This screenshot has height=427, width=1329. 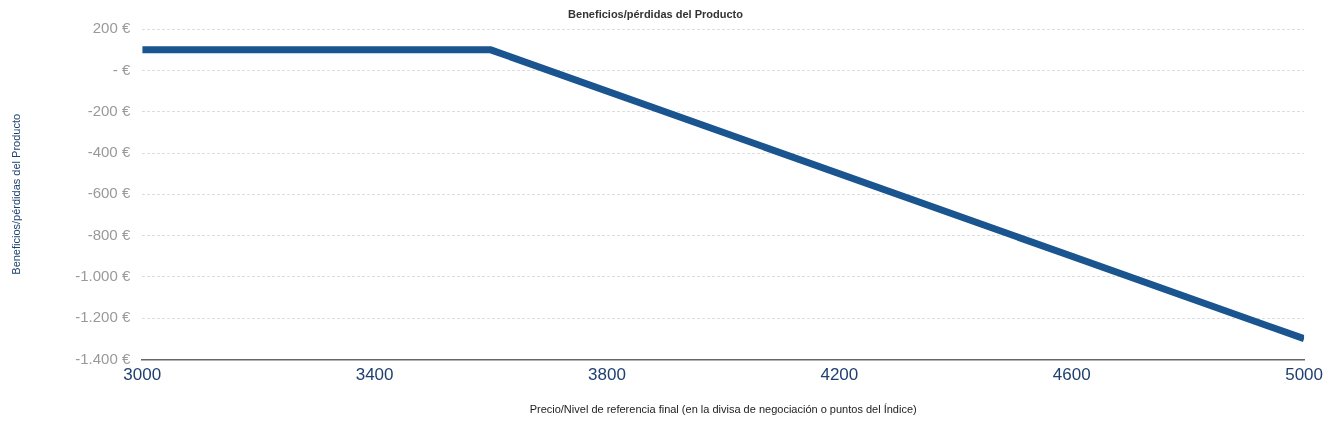 What do you see at coordinates (607, 375) in the screenshot?
I see `x-tick-label: 3800` at bounding box center [607, 375].